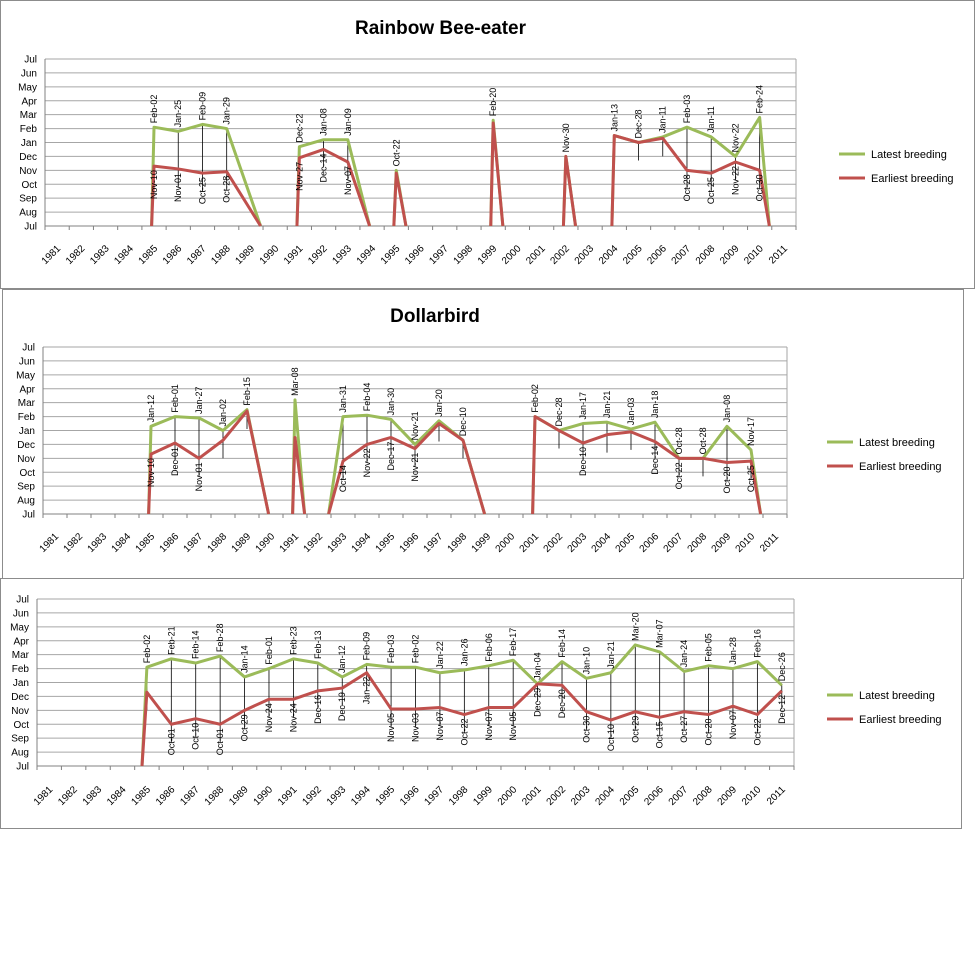 This screenshot has width=975, height=953. Describe the element at coordinates (221, 255) in the screenshot. I see `x-tick-label: 1988` at that location.